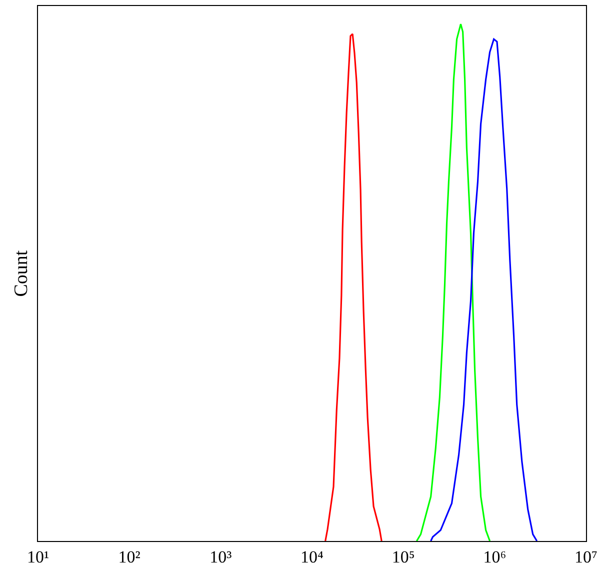 The width and height of the screenshot is (610, 571). I want to click on x-tick-label: 10⁷, so click(586, 556).